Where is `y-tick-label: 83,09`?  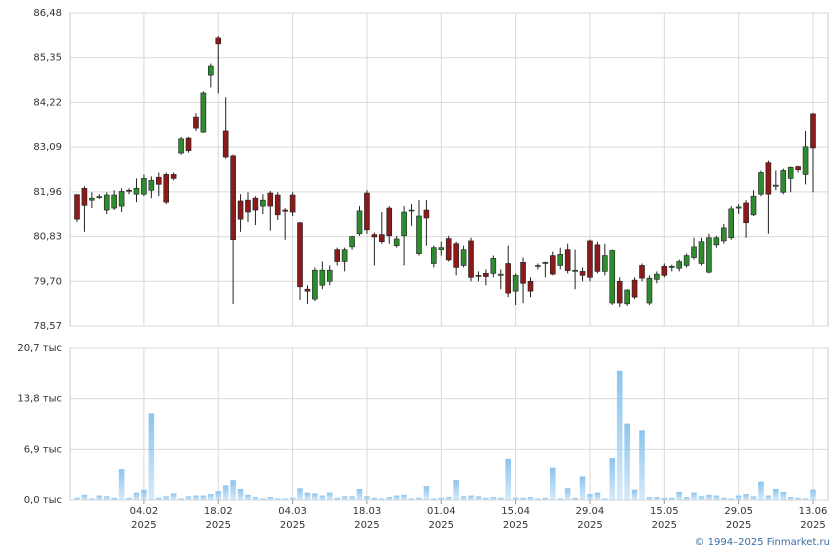
y-tick-label: 83,09 is located at coordinates (47, 147).